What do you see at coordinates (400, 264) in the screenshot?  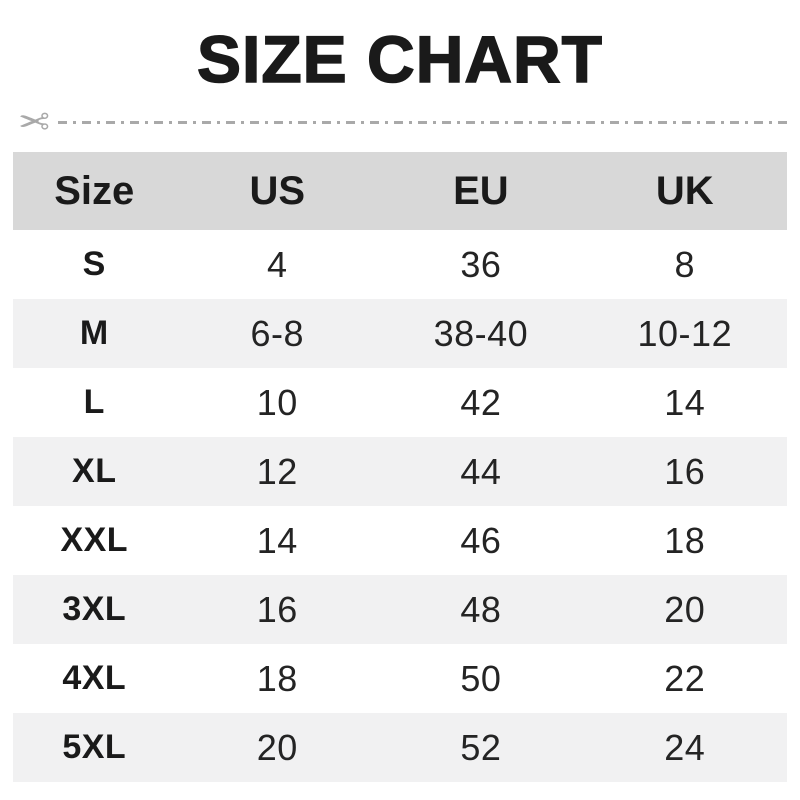 I see `table-row: S 4 36 8` at bounding box center [400, 264].